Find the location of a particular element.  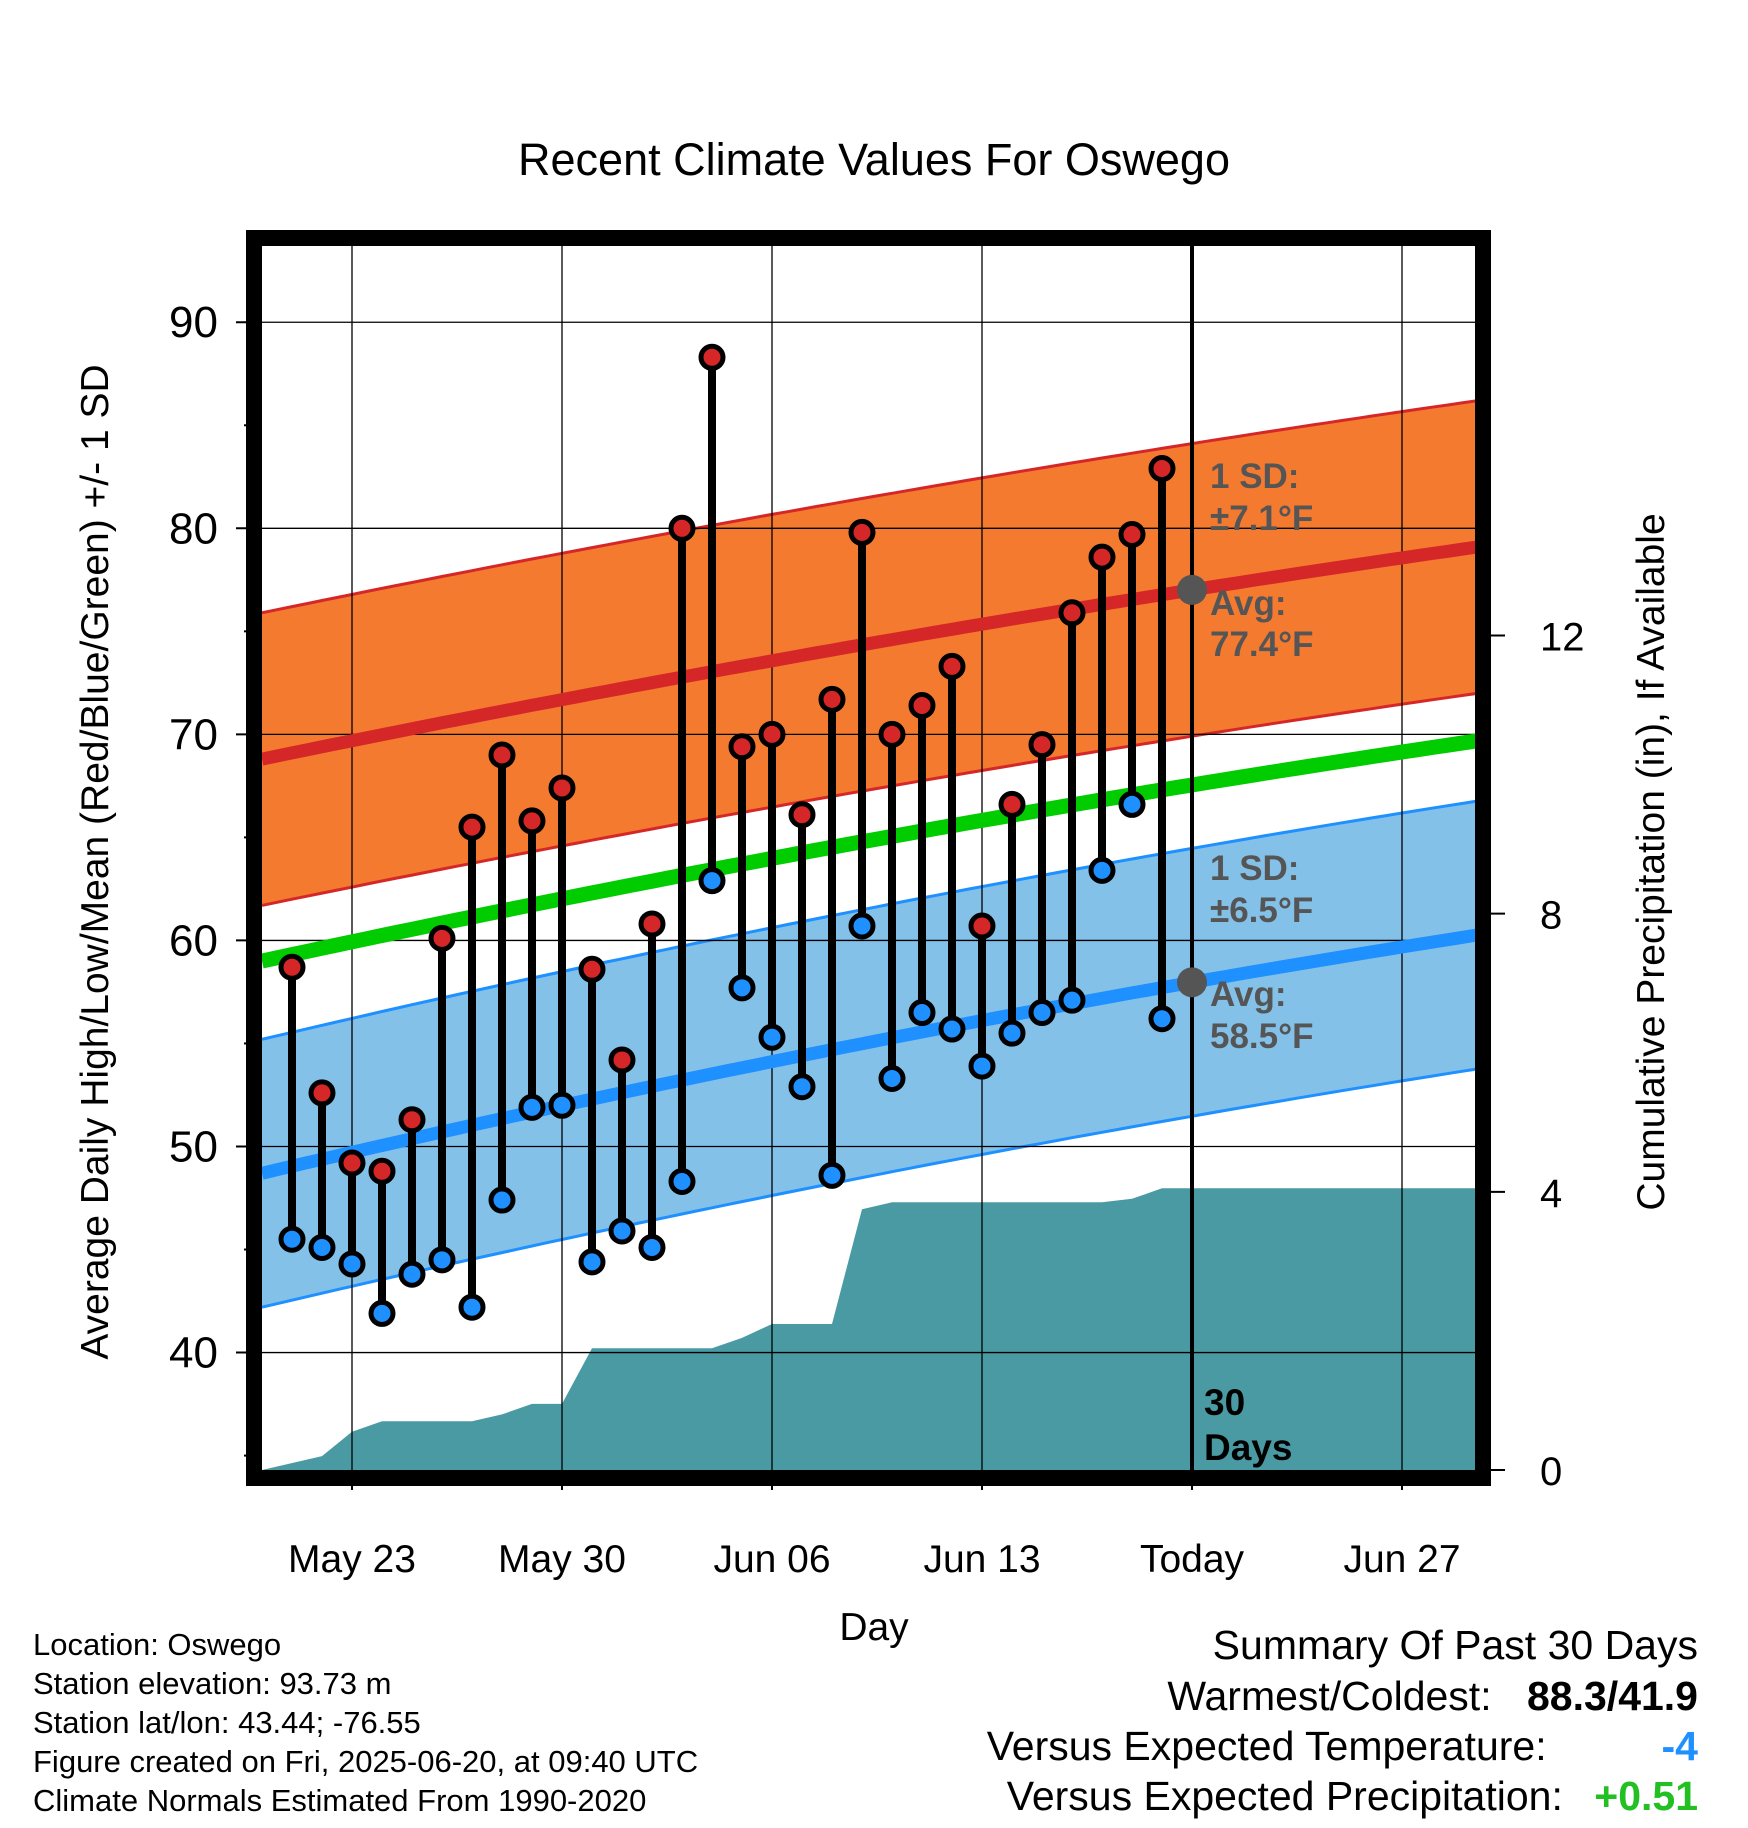

x-tick-label: Jun 27 is located at coordinates (1401, 1559).